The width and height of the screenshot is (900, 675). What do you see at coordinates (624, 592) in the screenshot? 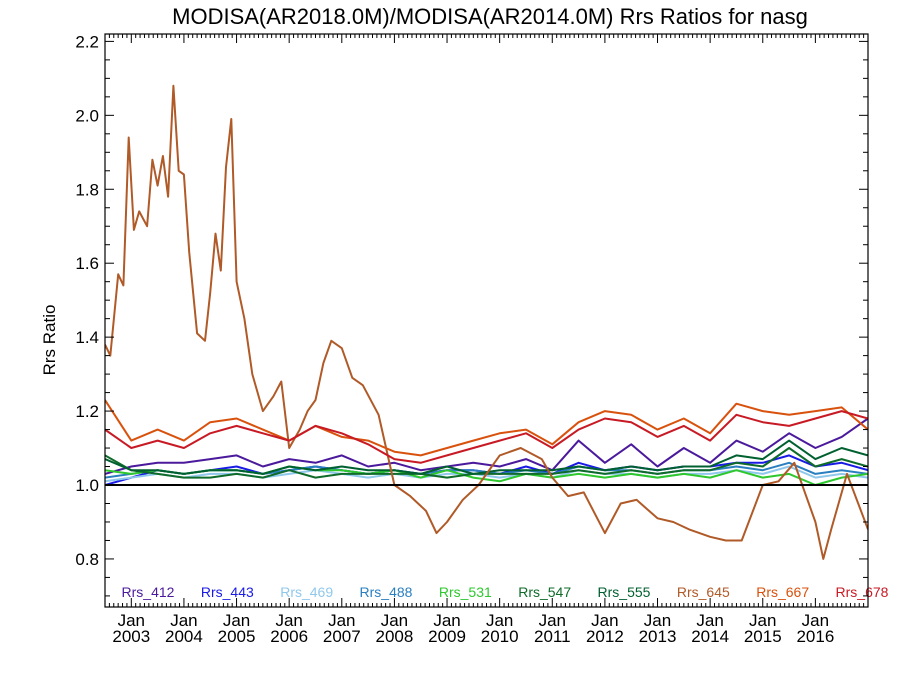
I see `legend-item-rrs-555: Rrs_555` at bounding box center [624, 592].